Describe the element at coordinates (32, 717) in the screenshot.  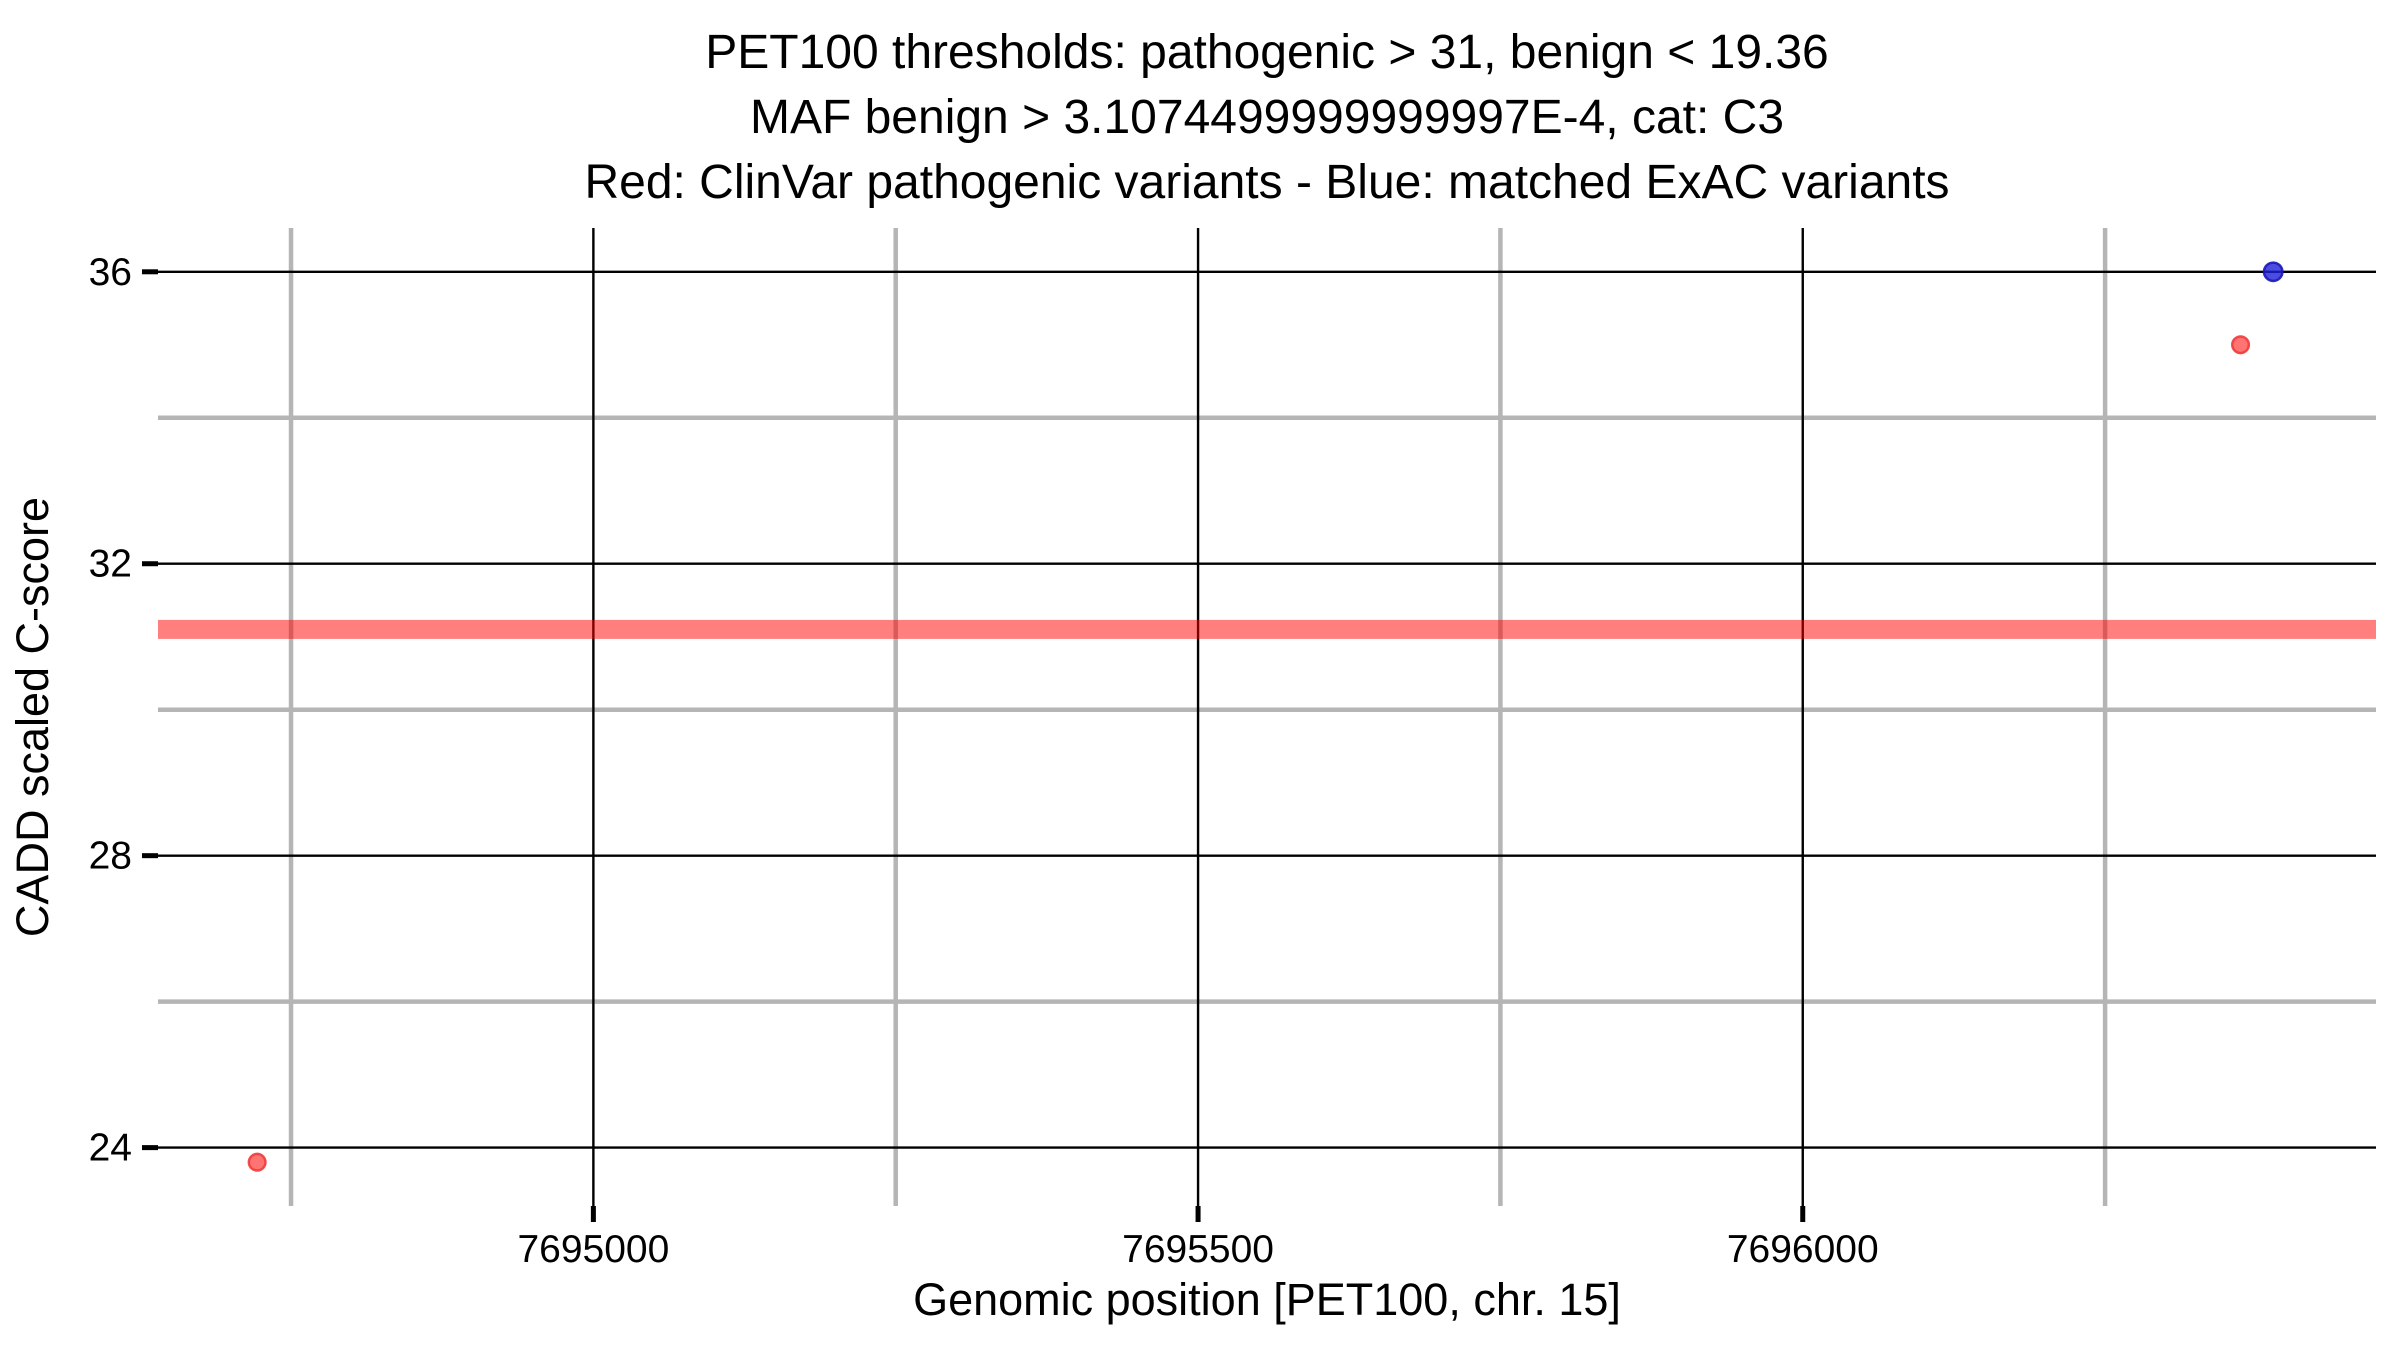
I see `y-axis-title: CADD scaled C-score` at that location.